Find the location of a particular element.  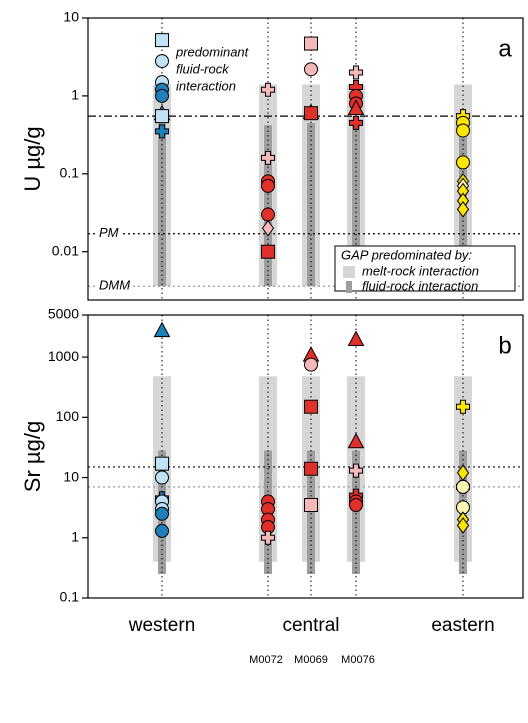

annotation: fluid-rock is located at coordinates (203, 68).